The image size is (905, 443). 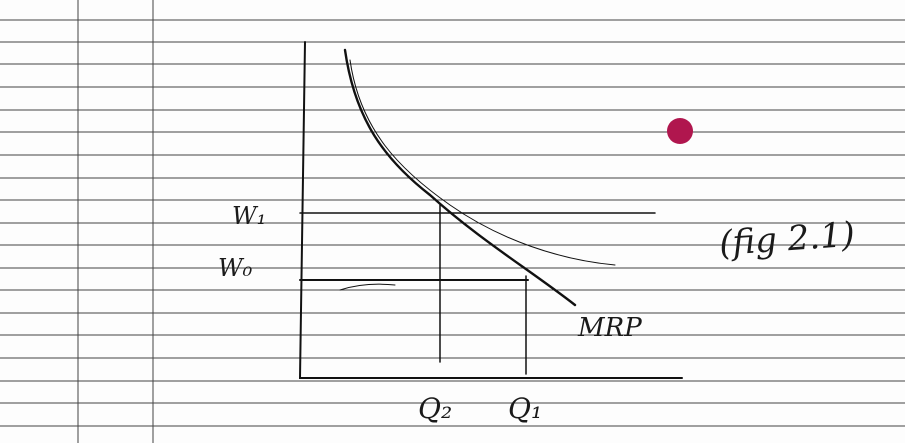 I want to click on q2-label: Q₂, so click(x=435, y=408).